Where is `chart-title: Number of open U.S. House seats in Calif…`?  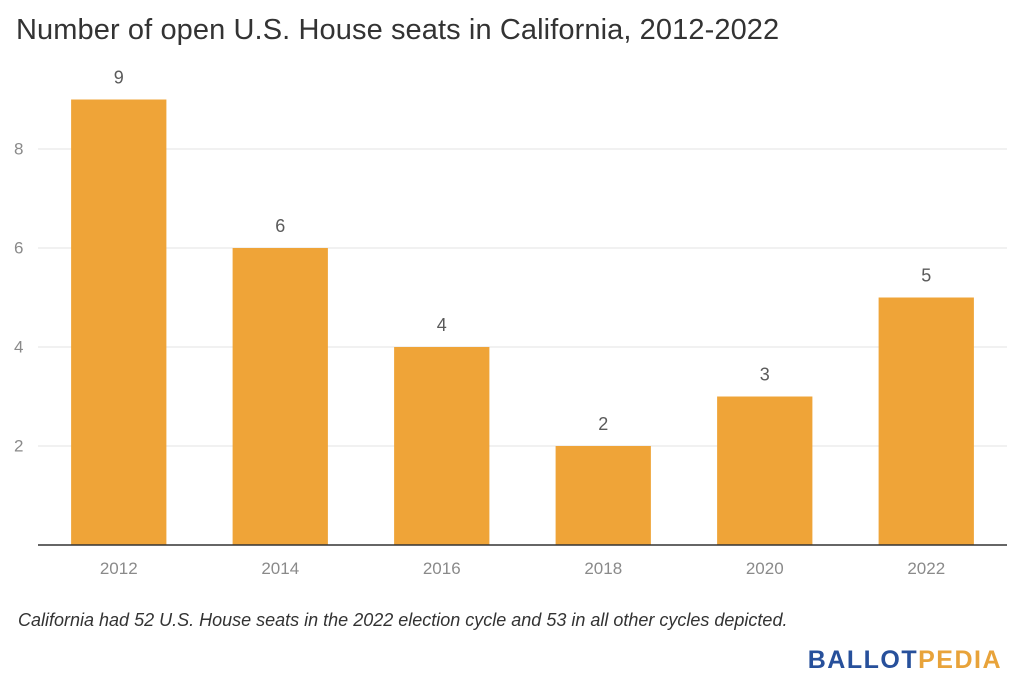 chart-title: Number of open U.S. House seats in Calif… is located at coordinates (398, 30).